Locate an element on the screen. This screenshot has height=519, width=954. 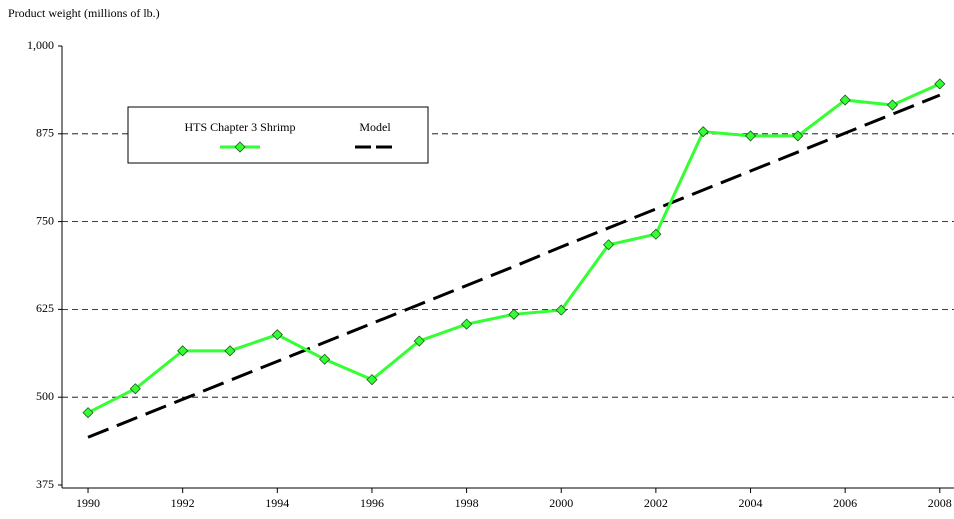
y-axis-label: Product weight (millions of lb.) is located at coordinates (84, 13).